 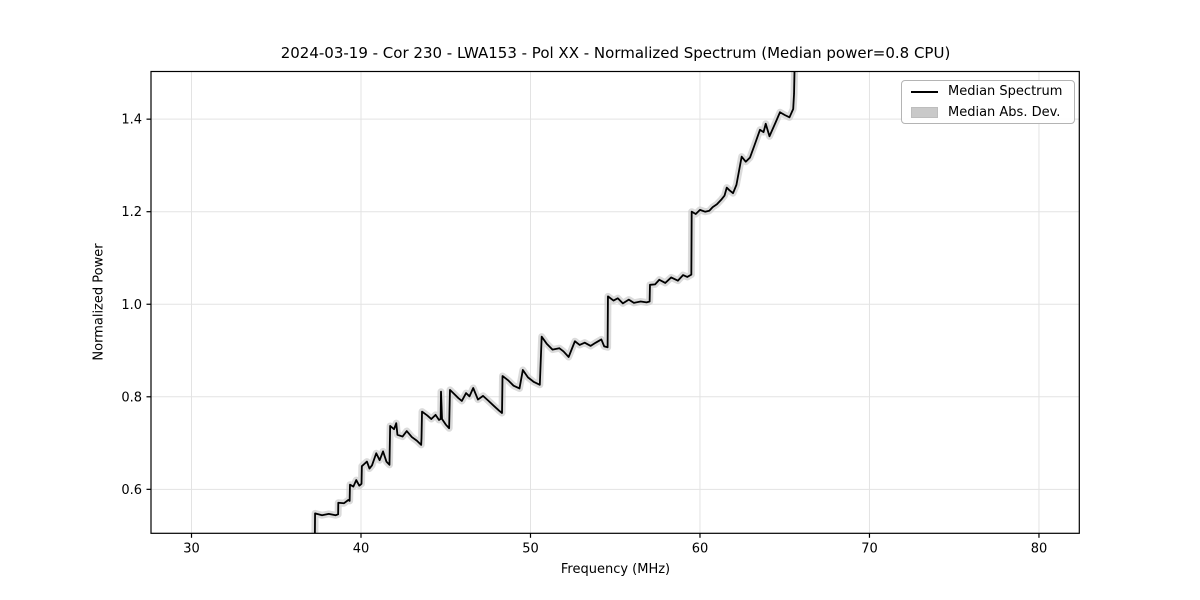 What do you see at coordinates (869, 548) in the screenshot?
I see `x-tick-label-70: 70` at bounding box center [869, 548].